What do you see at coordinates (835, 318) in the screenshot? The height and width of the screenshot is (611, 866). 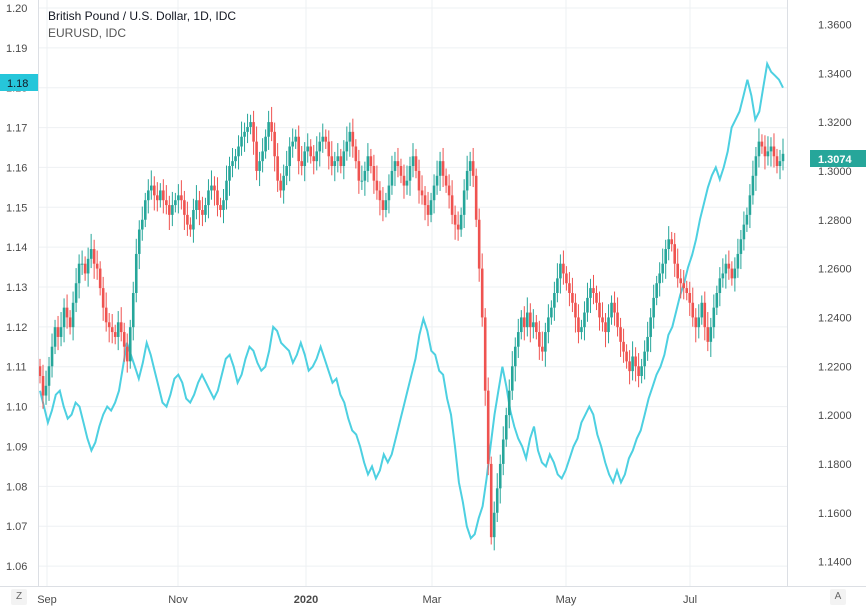 I see `right-tick-label: 1.2400` at bounding box center [835, 318].